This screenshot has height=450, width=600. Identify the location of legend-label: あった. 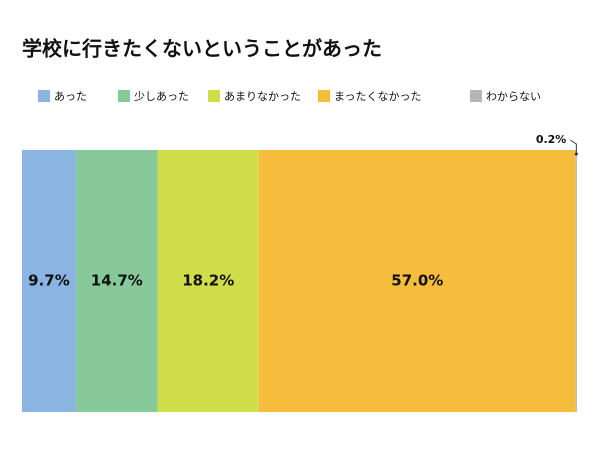
(70, 96).